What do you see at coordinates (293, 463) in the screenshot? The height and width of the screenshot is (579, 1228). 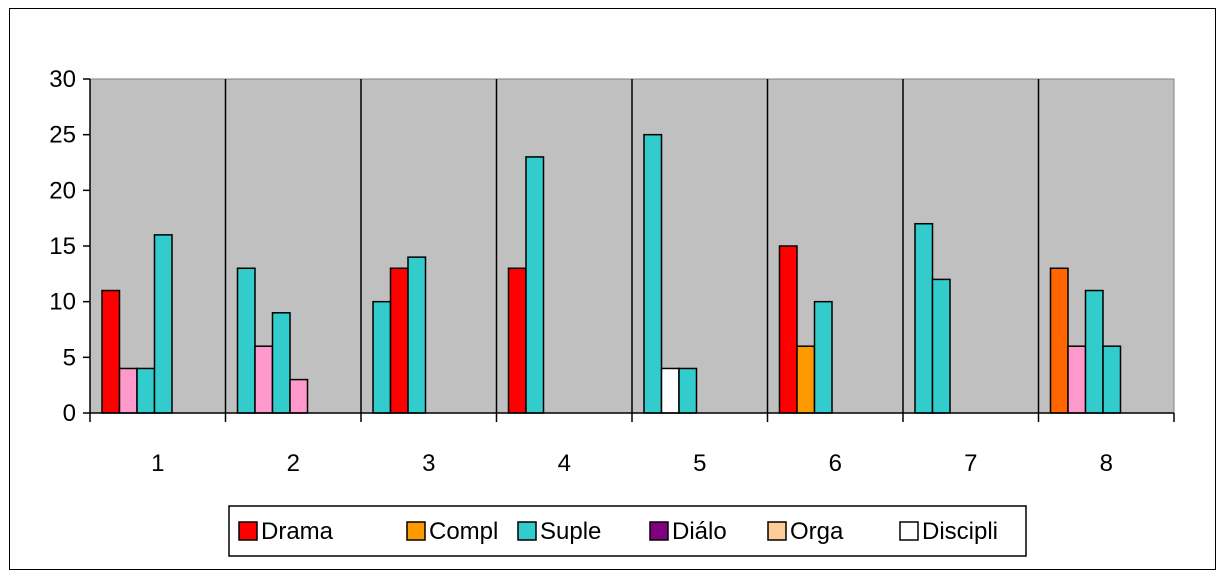 I see `x-tick-label: 2` at bounding box center [293, 463].